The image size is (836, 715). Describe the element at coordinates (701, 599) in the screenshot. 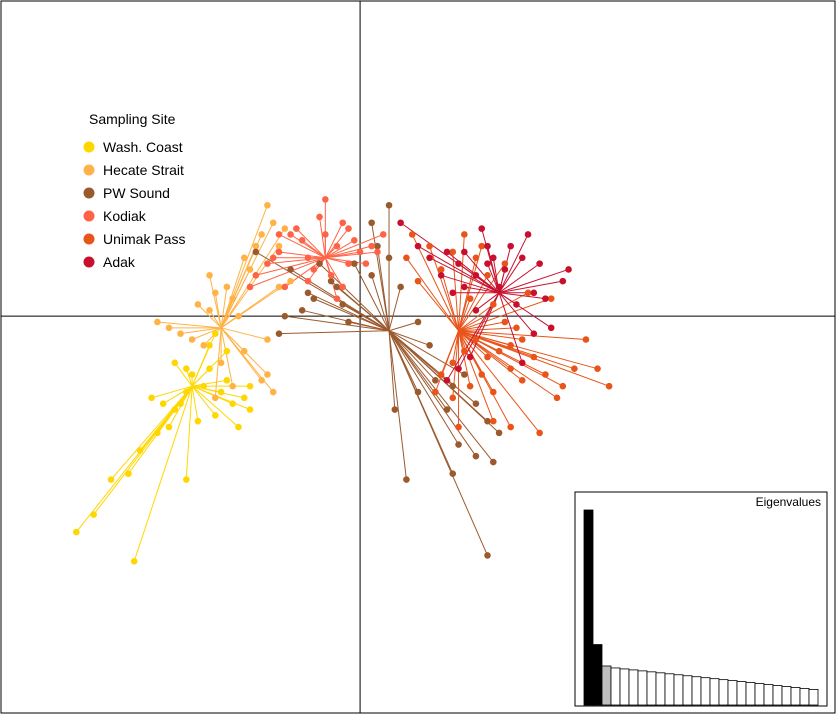

I see `eigenvalues-inset: Eigenvalues` at that location.